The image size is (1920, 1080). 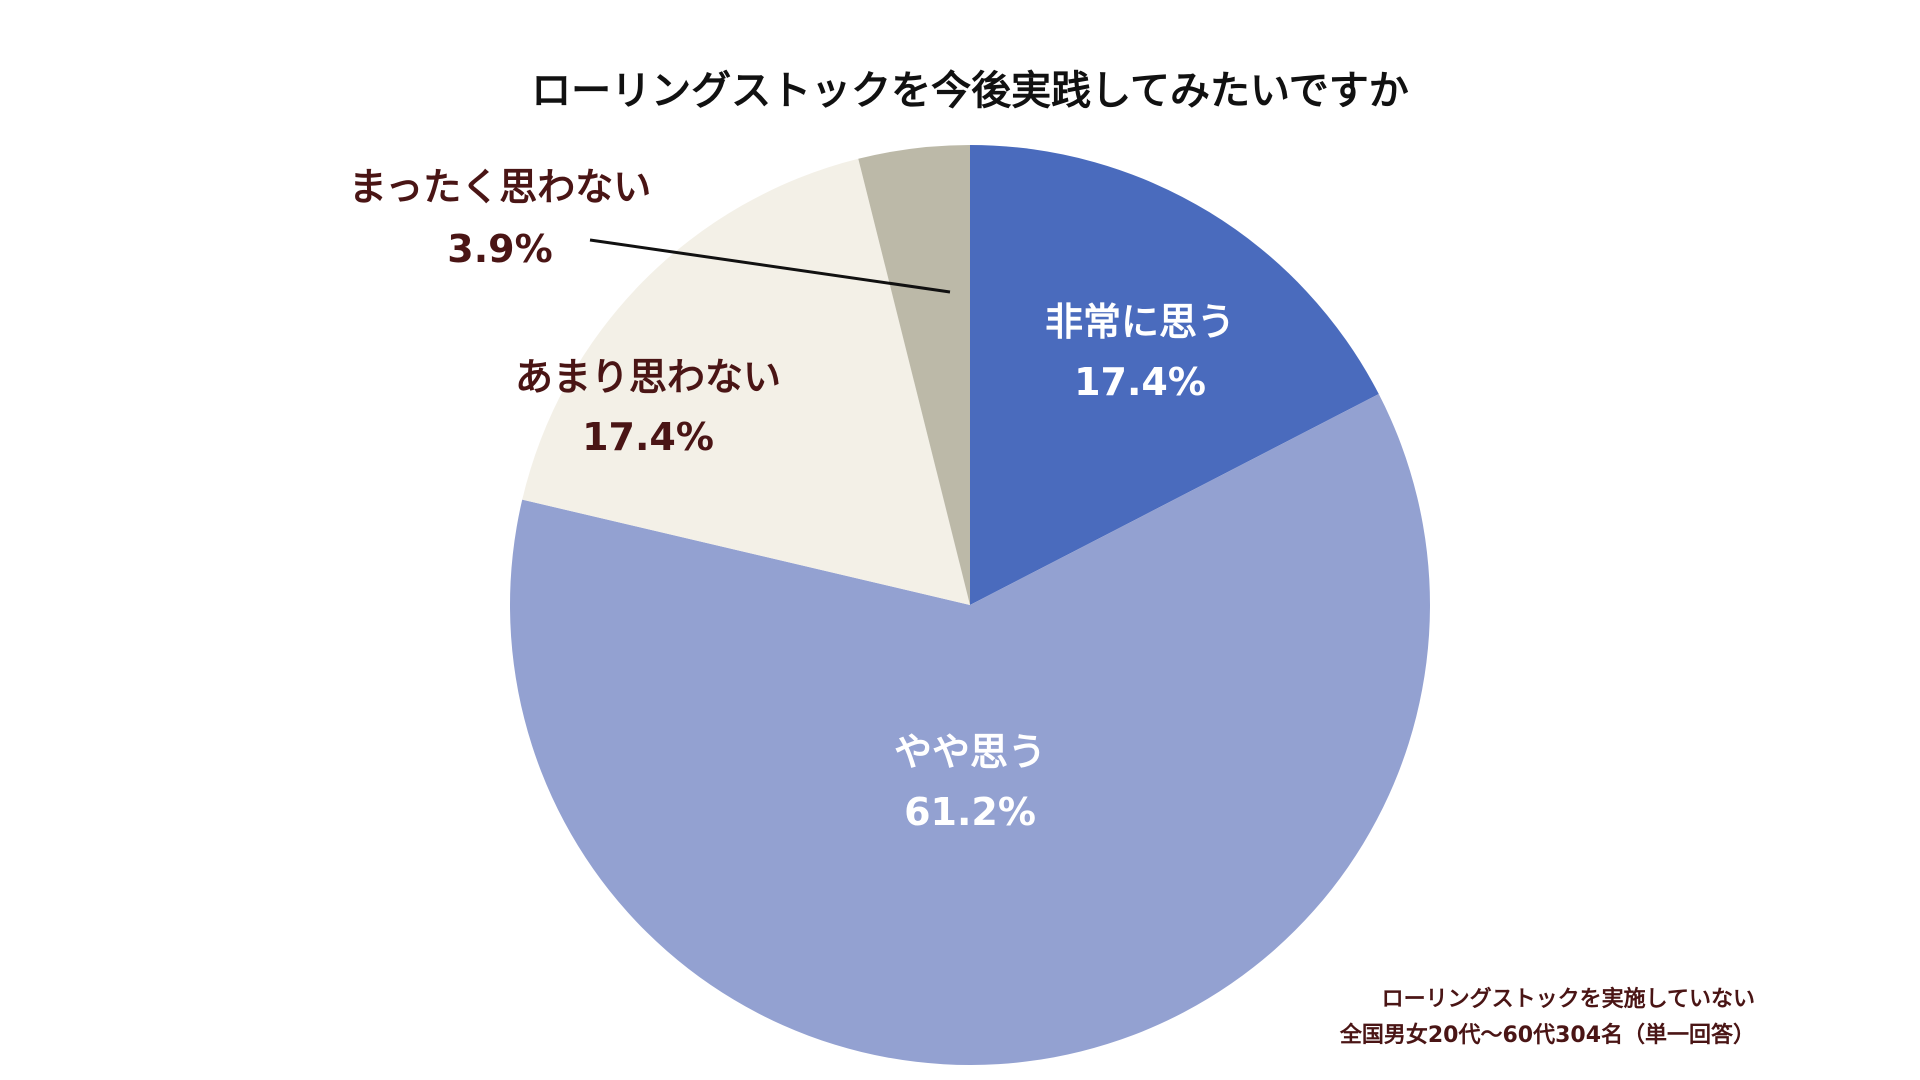 I want to click on slice-label-あまり思わない: あまり思わない 17.4%, so click(x=648, y=407).